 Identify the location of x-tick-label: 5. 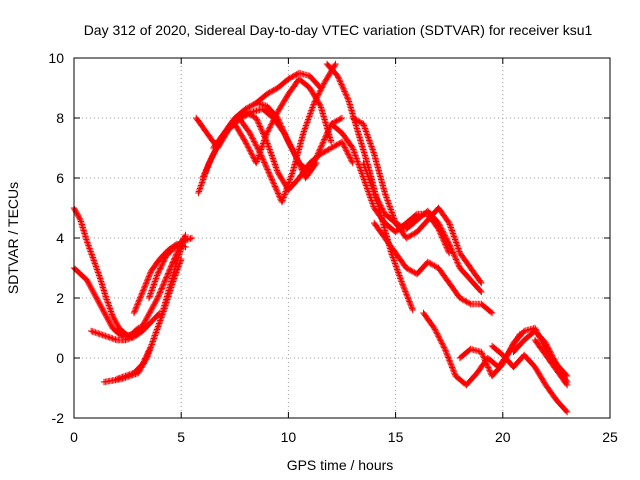
(181, 437).